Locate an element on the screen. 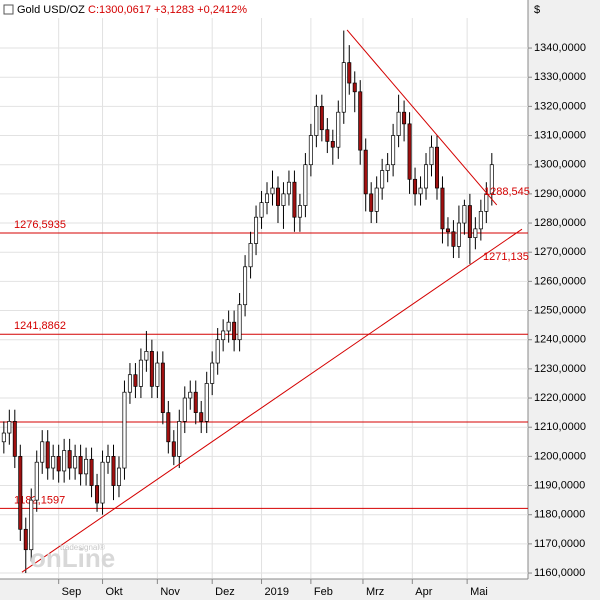 This screenshot has width=600, height=605. y-tick-label: 1200,0000 is located at coordinates (560, 456).